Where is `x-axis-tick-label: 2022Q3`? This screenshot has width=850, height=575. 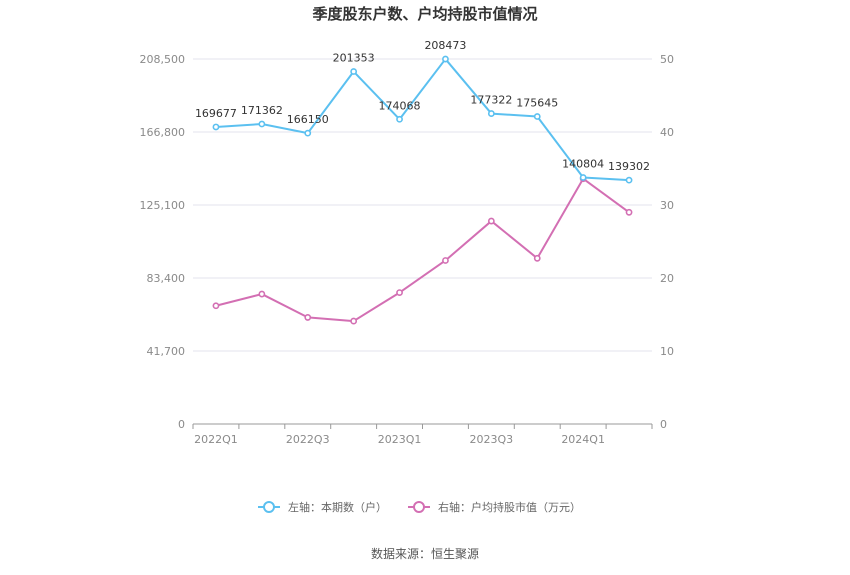 x-axis-tick-label: 2022Q3 is located at coordinates (308, 439).